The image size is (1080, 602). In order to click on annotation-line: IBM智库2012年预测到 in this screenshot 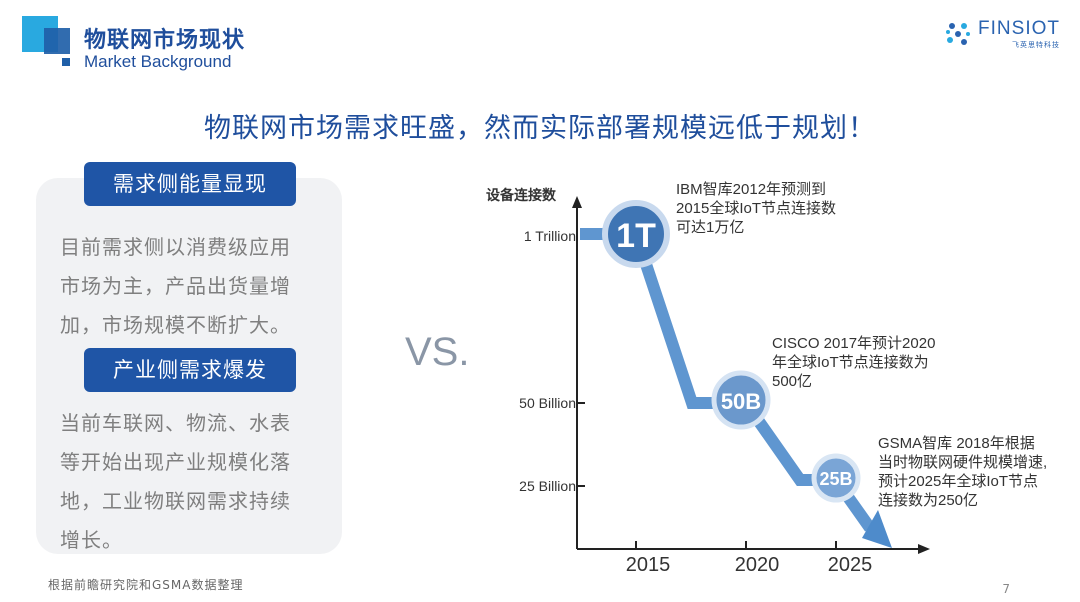, I will do `click(751, 189)`.